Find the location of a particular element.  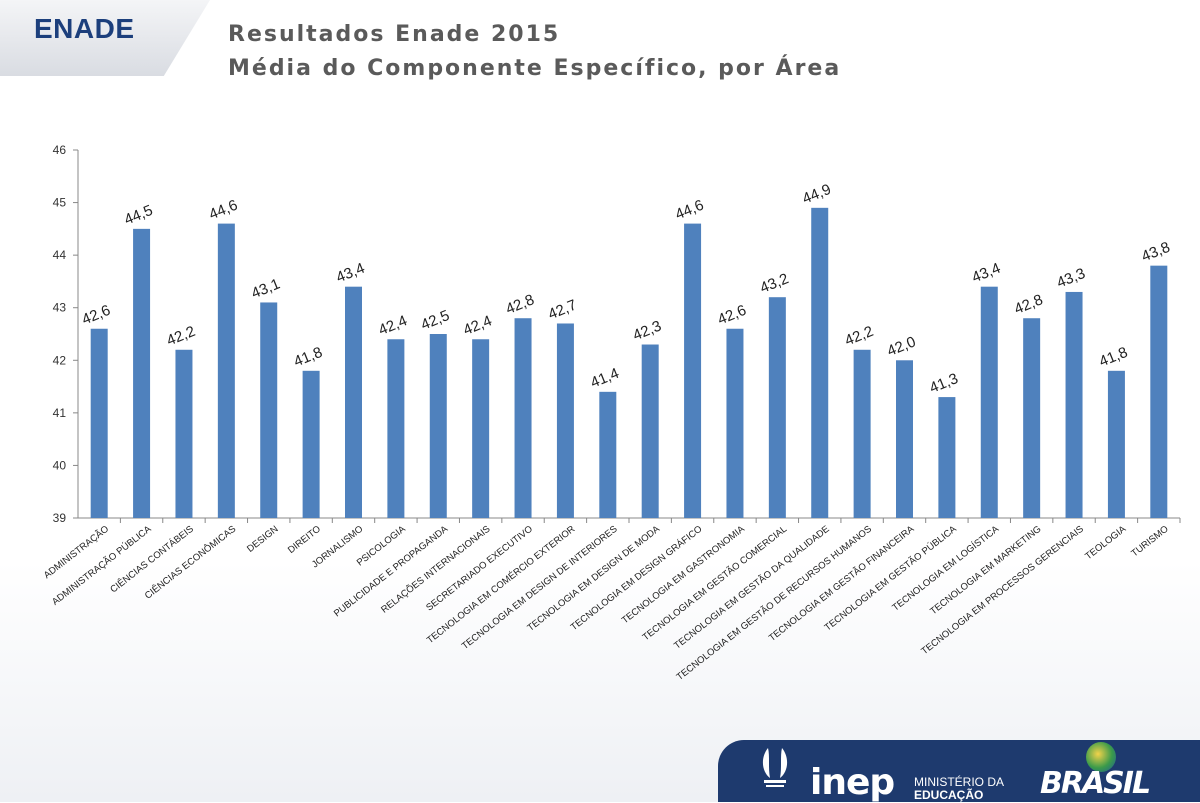

x-category-label: DIREITO is located at coordinates (304, 540).